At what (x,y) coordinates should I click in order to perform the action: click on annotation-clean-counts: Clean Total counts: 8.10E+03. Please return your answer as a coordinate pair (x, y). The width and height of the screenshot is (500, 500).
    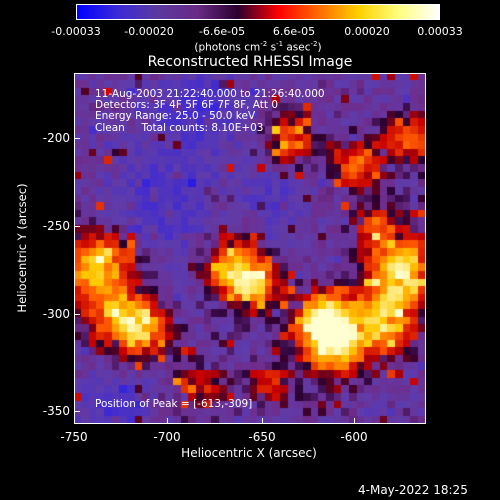
    Looking at the image, I should click on (179, 128).